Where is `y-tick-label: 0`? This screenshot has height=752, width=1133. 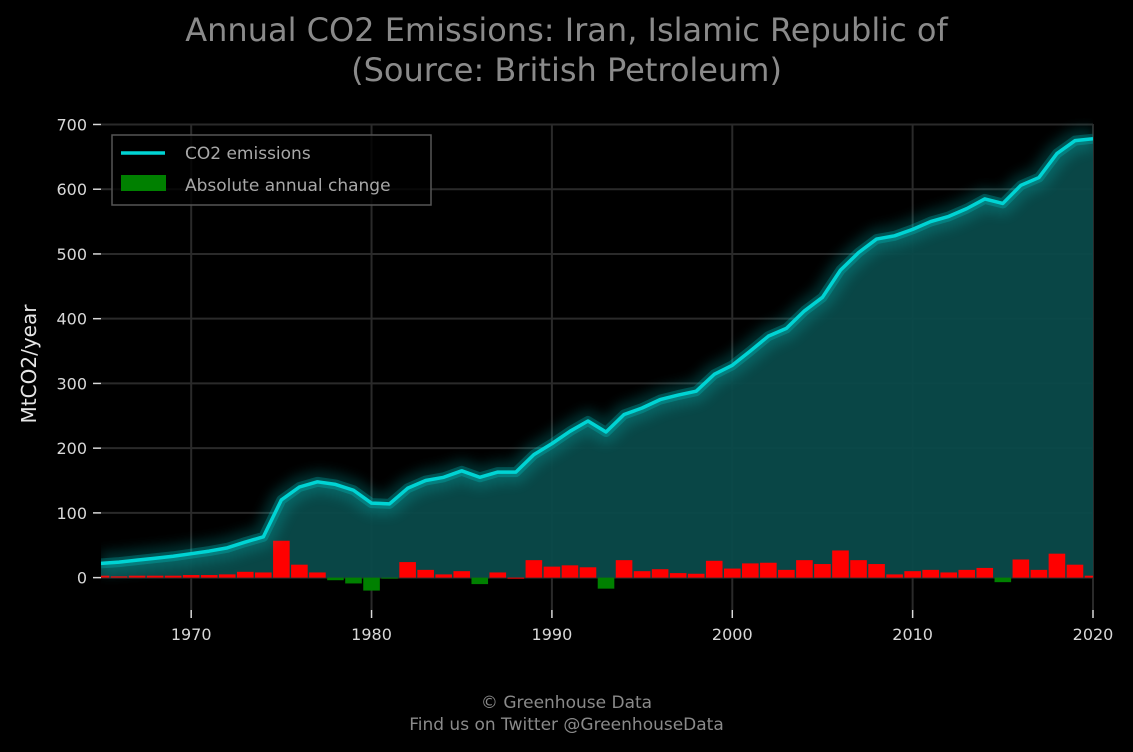
y-tick-label: 0 is located at coordinates (82, 578).